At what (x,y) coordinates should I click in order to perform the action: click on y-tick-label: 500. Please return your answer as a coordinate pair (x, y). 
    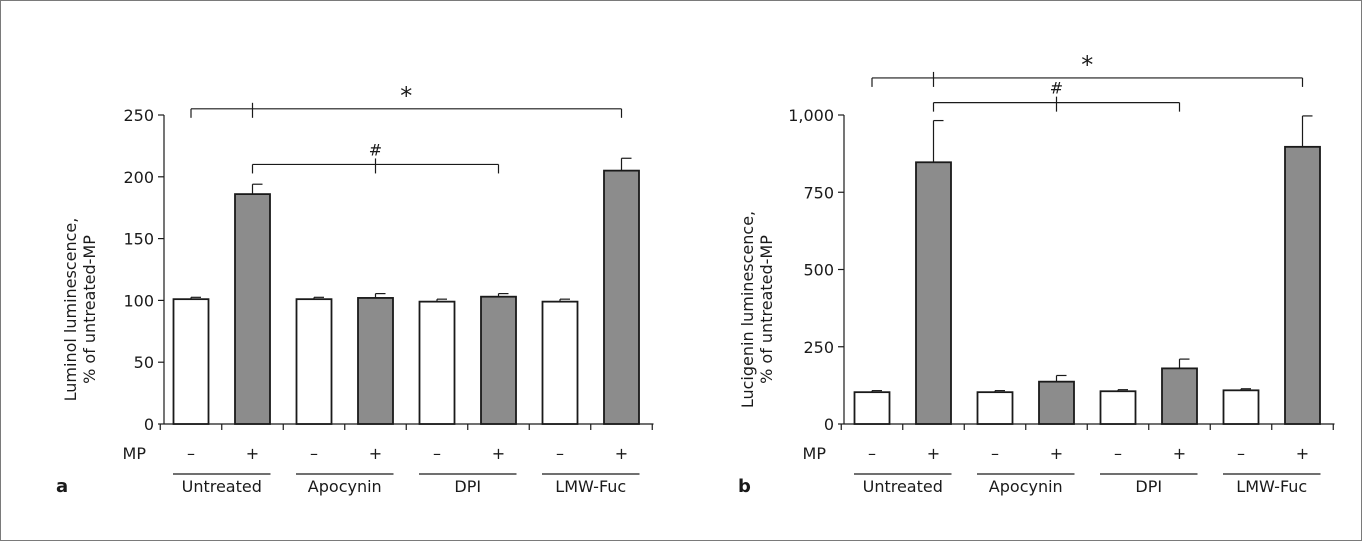
    Looking at the image, I should click on (818, 270).